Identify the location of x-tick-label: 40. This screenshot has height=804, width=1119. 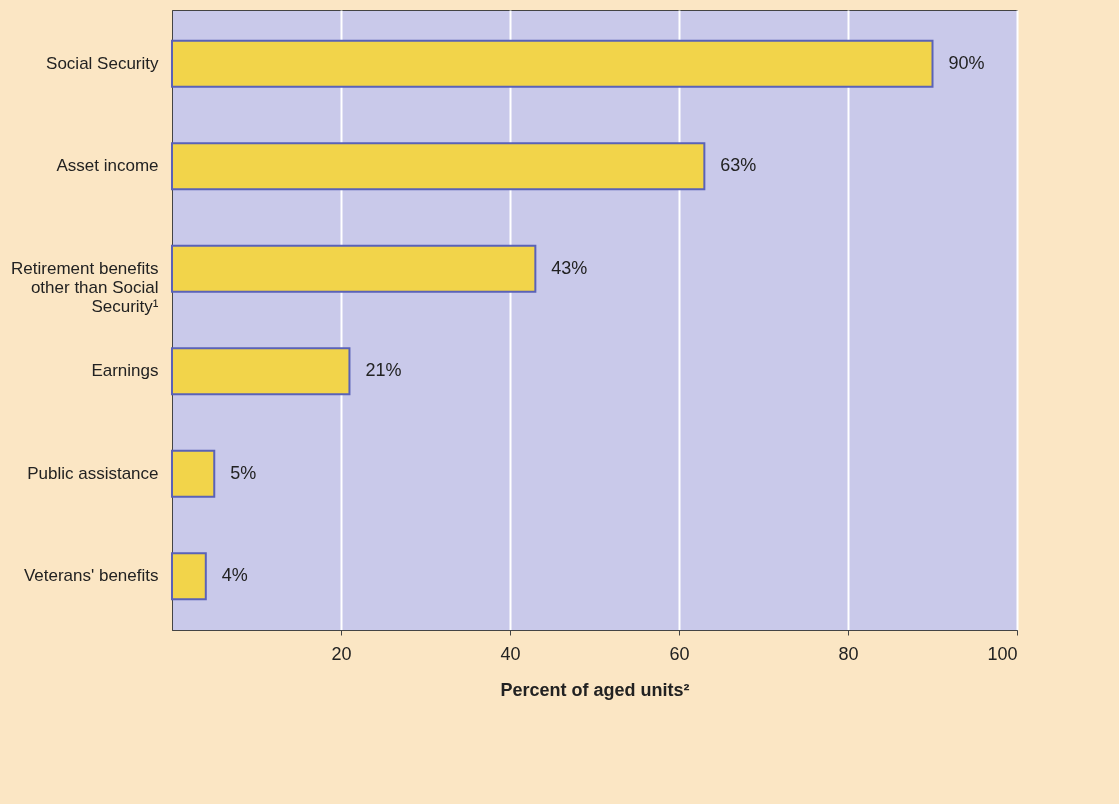
(510, 653).